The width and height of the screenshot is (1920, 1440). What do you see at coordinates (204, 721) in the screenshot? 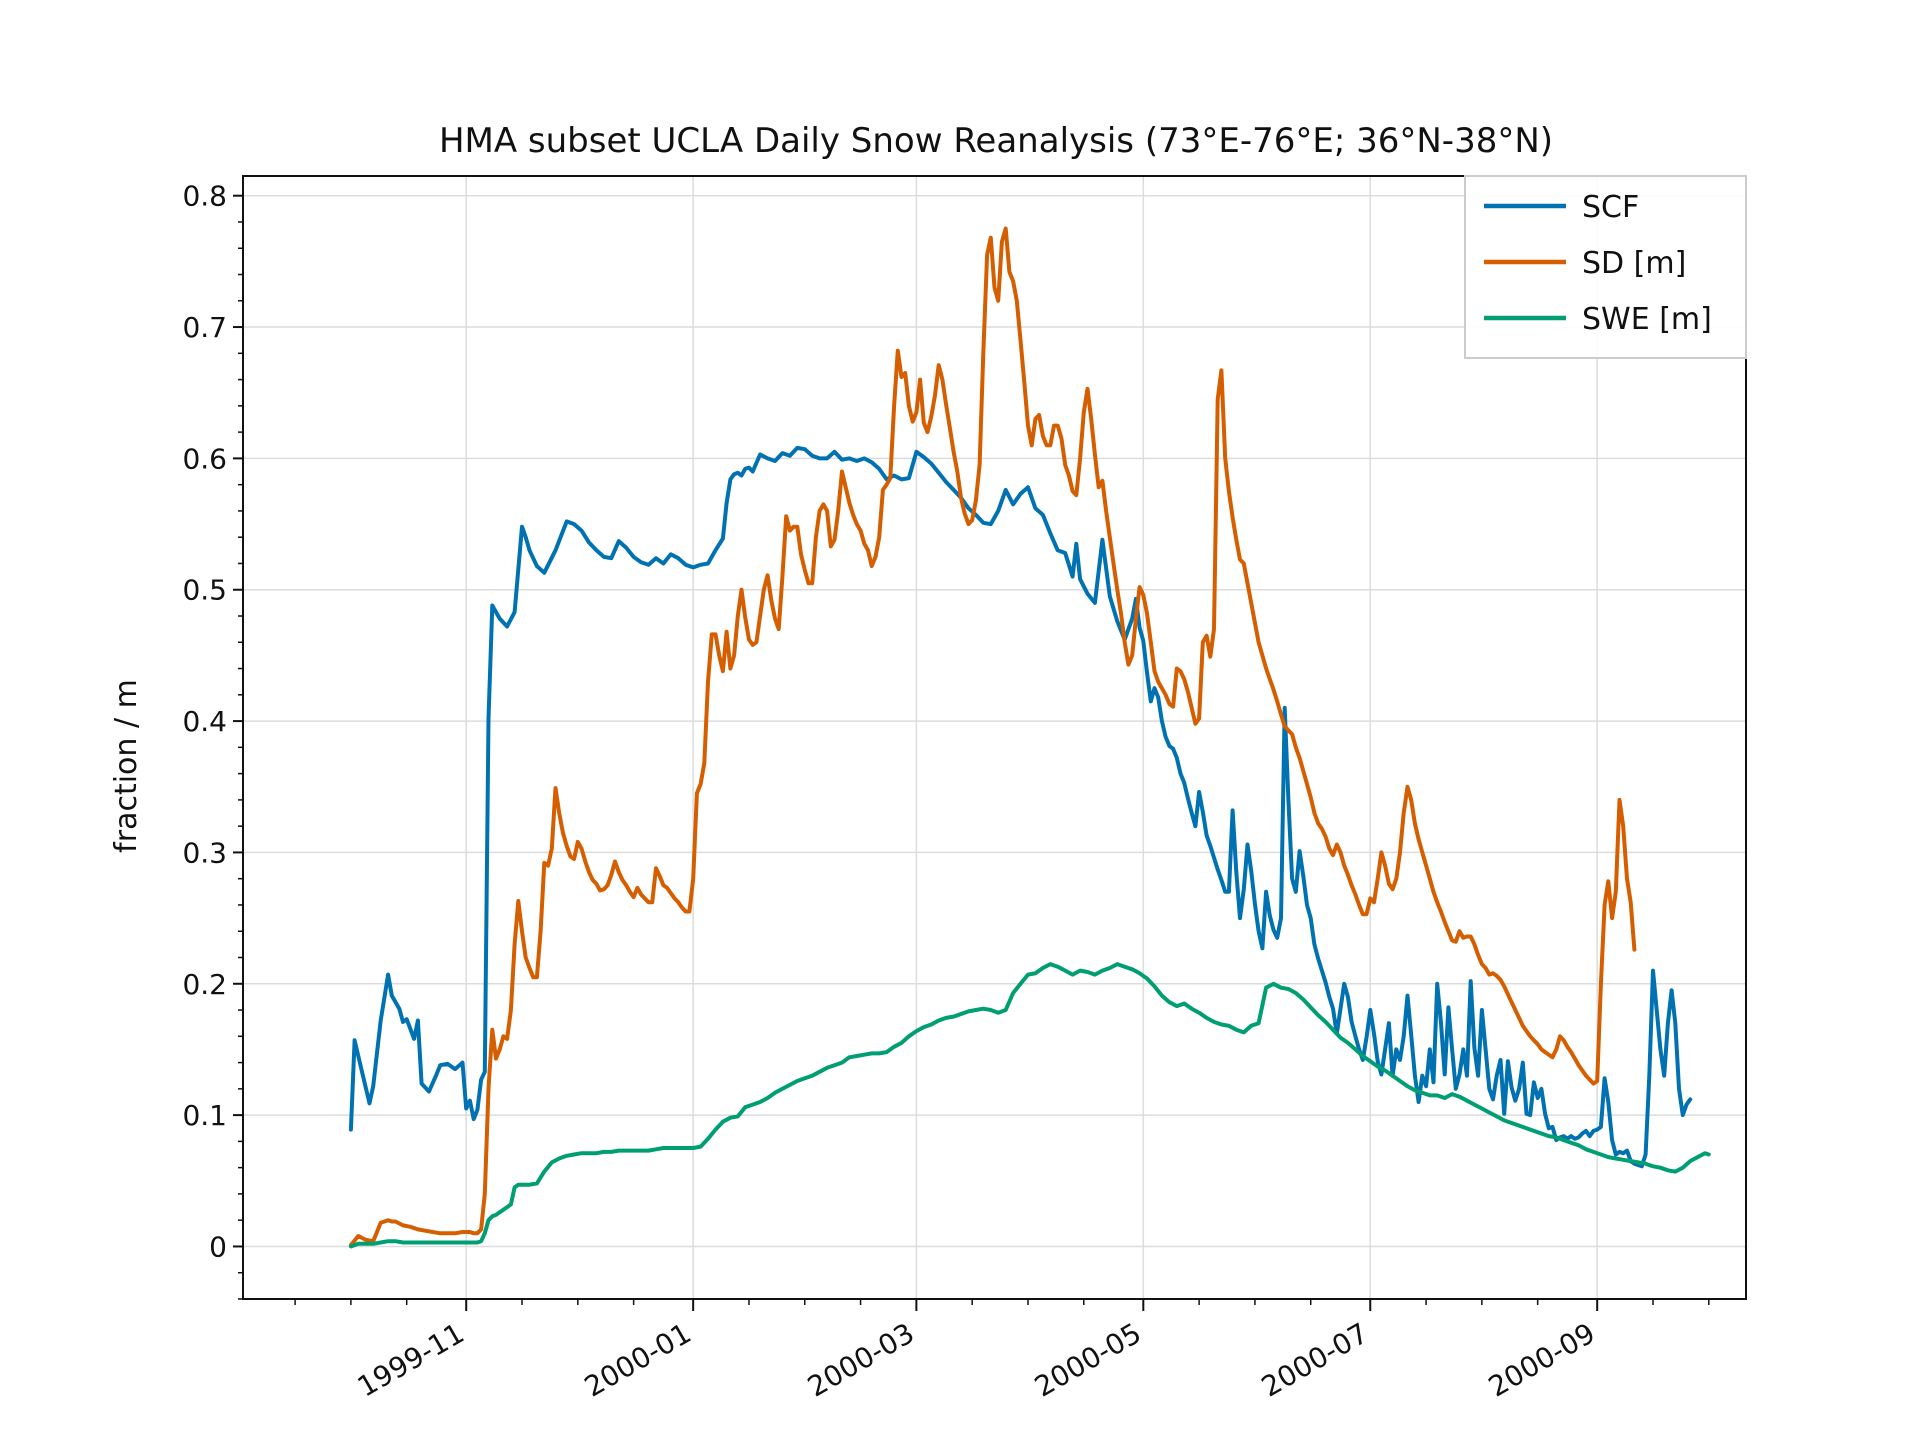
I see `y-tick-label: 0.4` at bounding box center [204, 721].